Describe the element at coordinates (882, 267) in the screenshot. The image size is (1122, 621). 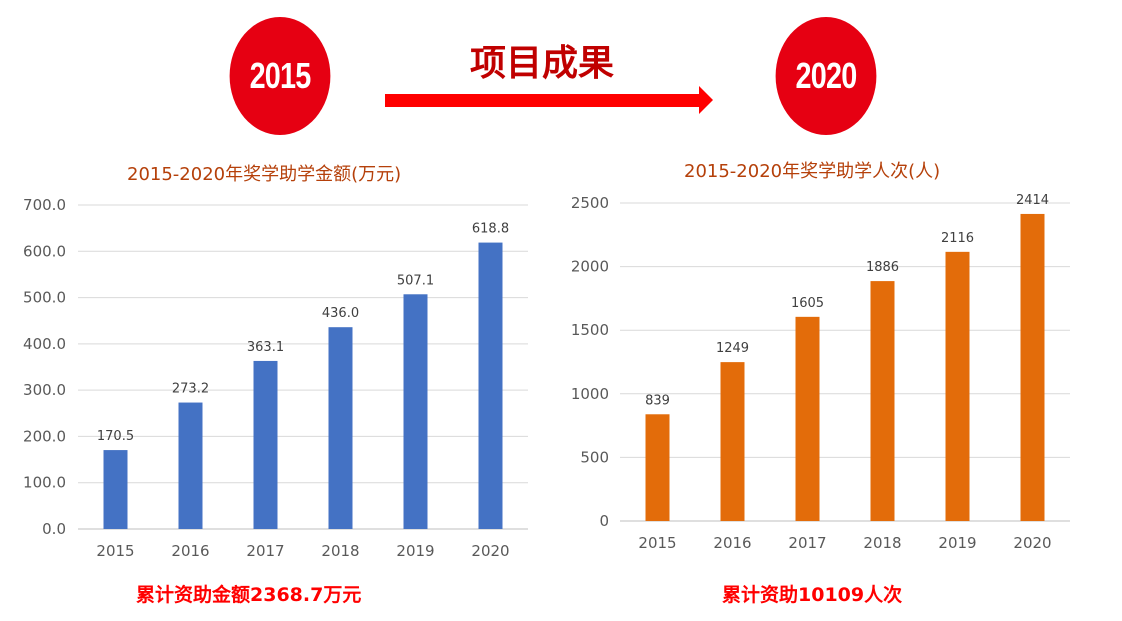
I see `data-label: 1886` at that location.